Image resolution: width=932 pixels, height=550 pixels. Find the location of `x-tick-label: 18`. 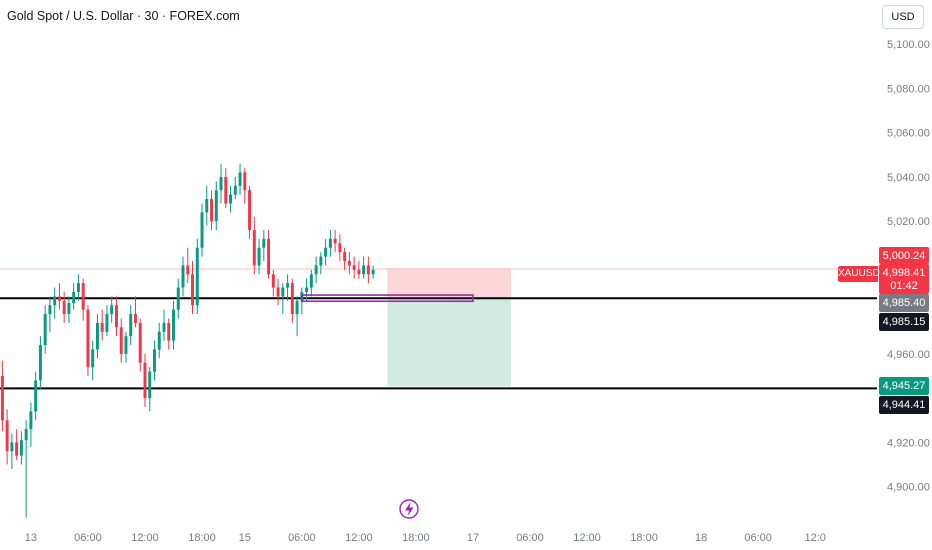

x-tick-label: 18 is located at coordinates (701, 538).